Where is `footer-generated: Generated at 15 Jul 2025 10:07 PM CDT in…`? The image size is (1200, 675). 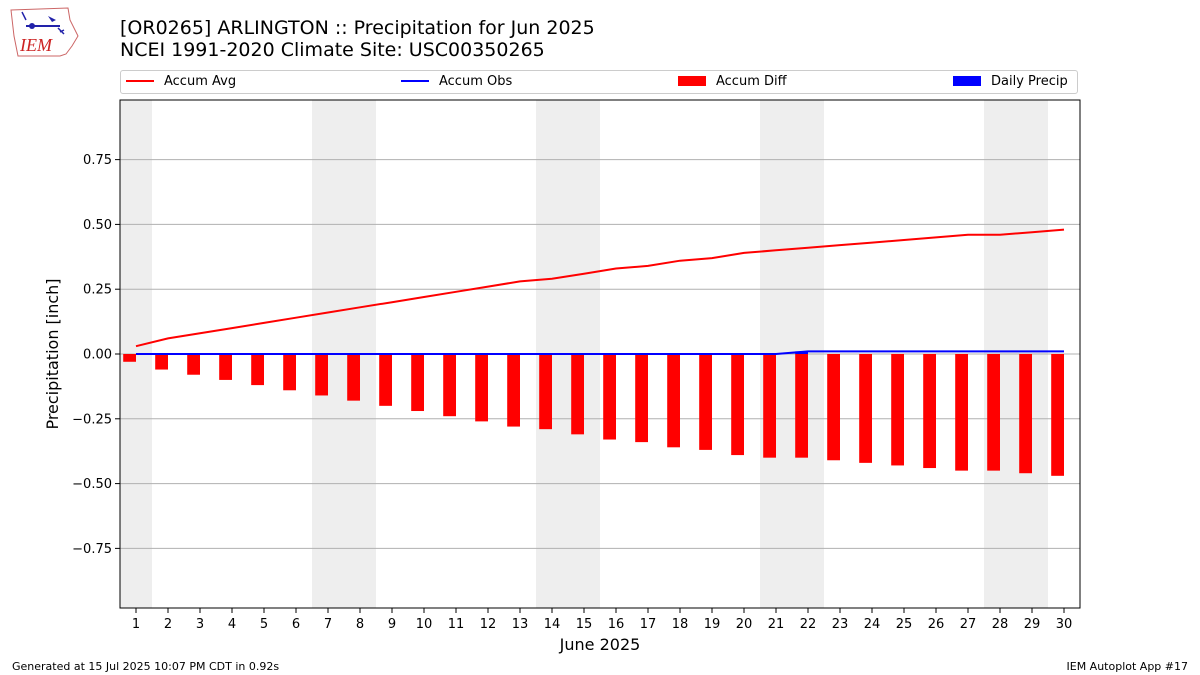
footer-generated: Generated at 15 Jul 2025 10:07 PM CDT in… is located at coordinates (146, 666).